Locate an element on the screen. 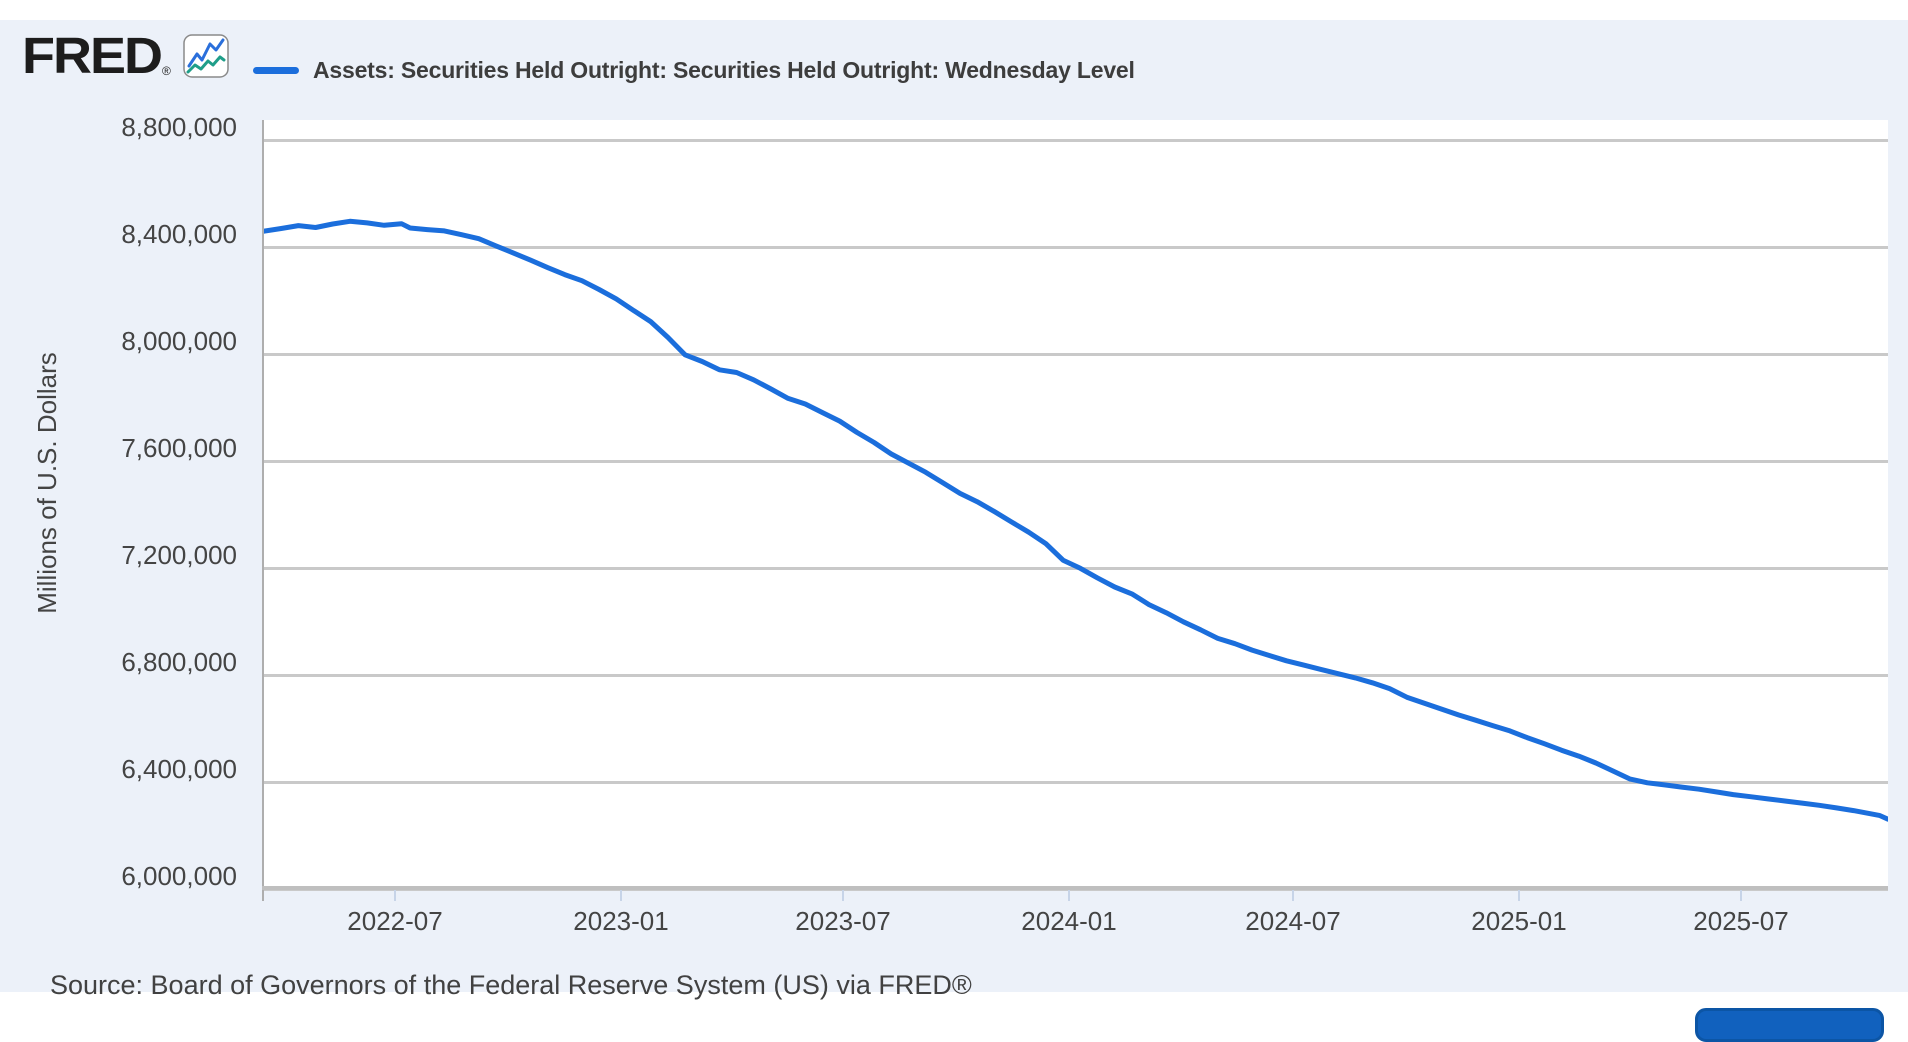 This screenshot has height=1042, width=1908. x-axis-line is located at coordinates (1075, 888).